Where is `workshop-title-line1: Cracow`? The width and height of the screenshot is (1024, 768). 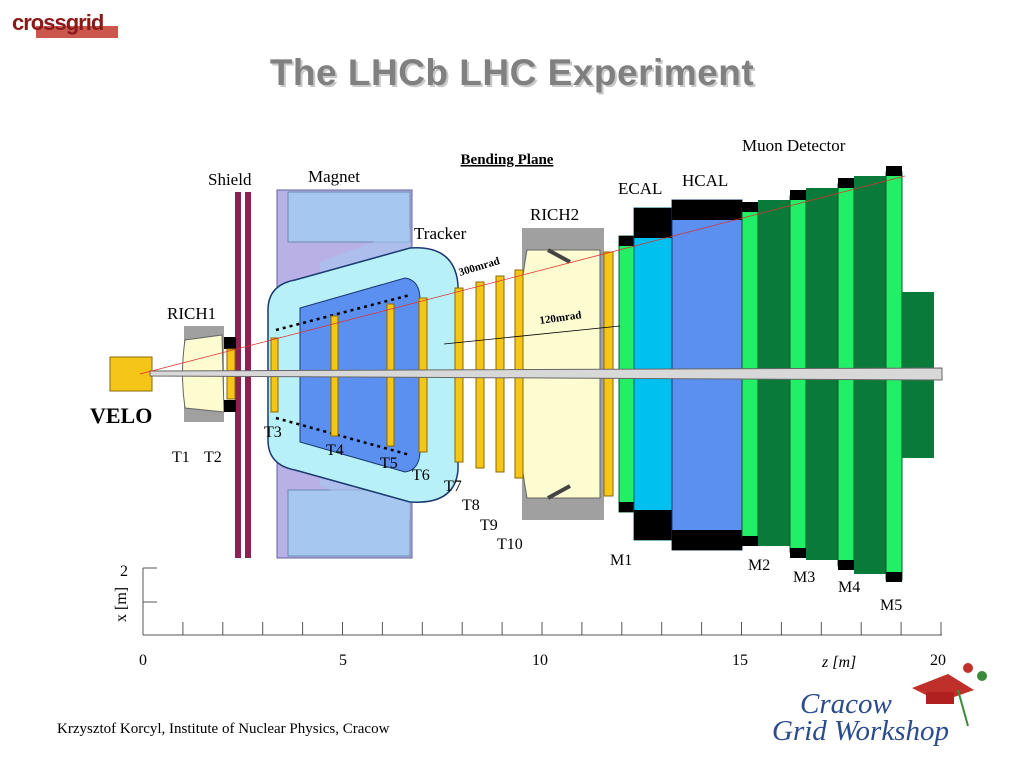 workshop-title-line1: Cracow is located at coordinates (846, 704).